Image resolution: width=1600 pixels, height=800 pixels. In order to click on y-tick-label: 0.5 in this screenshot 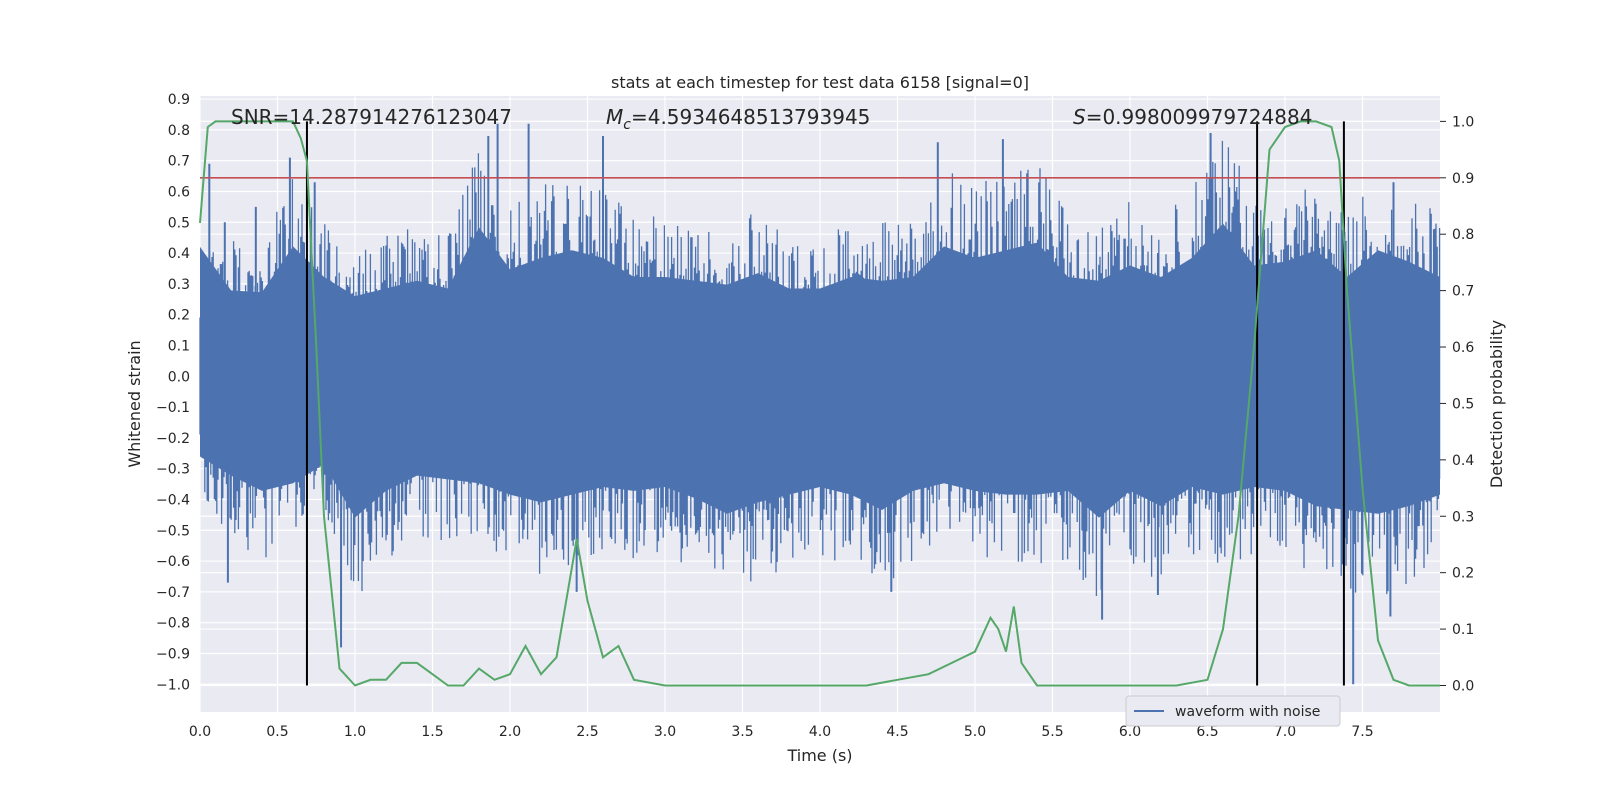, I will do `click(179, 223)`.